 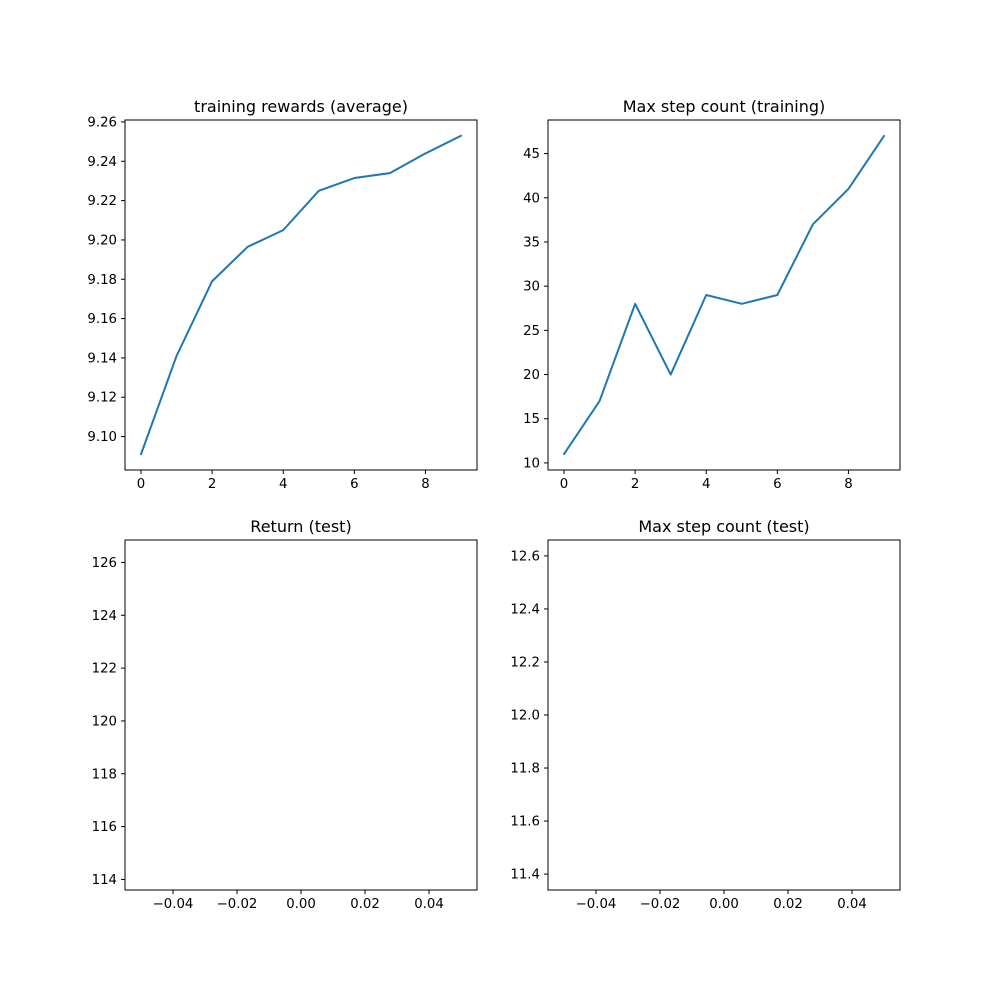 What do you see at coordinates (525, 556) in the screenshot?
I see `y-tick-label: 12.6` at bounding box center [525, 556].